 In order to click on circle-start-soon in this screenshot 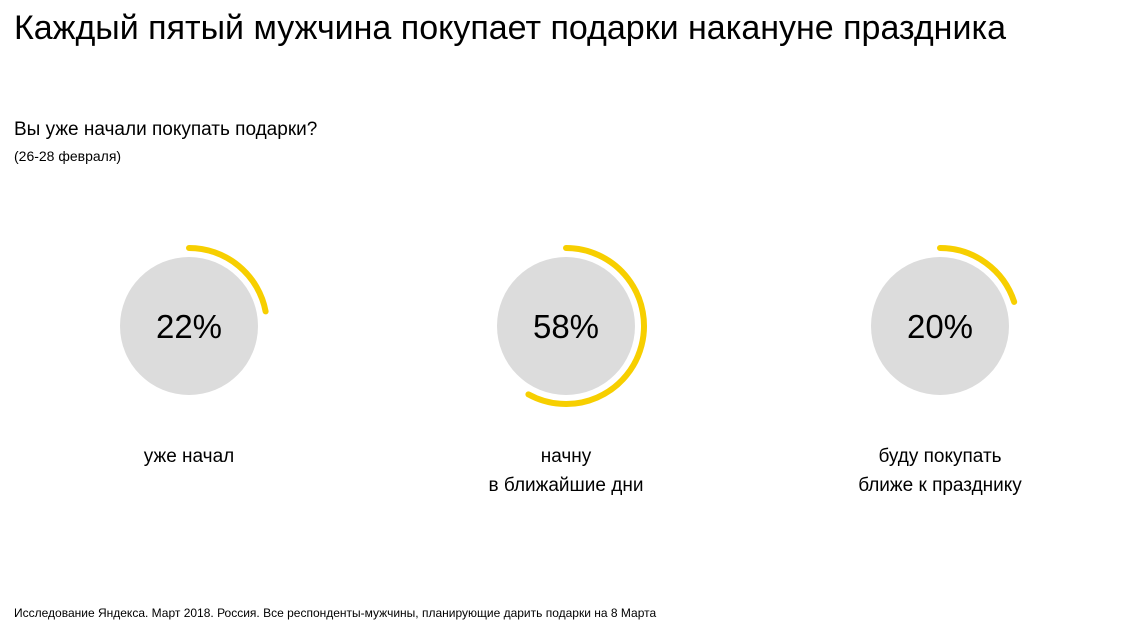, I will do `click(566, 326)`.